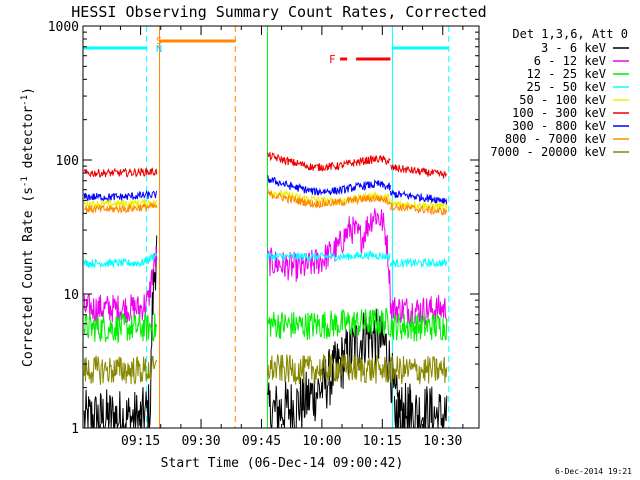 The width and height of the screenshot is (640, 480). What do you see at coordinates (332, 59) in the screenshot?
I see `flare-label: F` at bounding box center [332, 59].